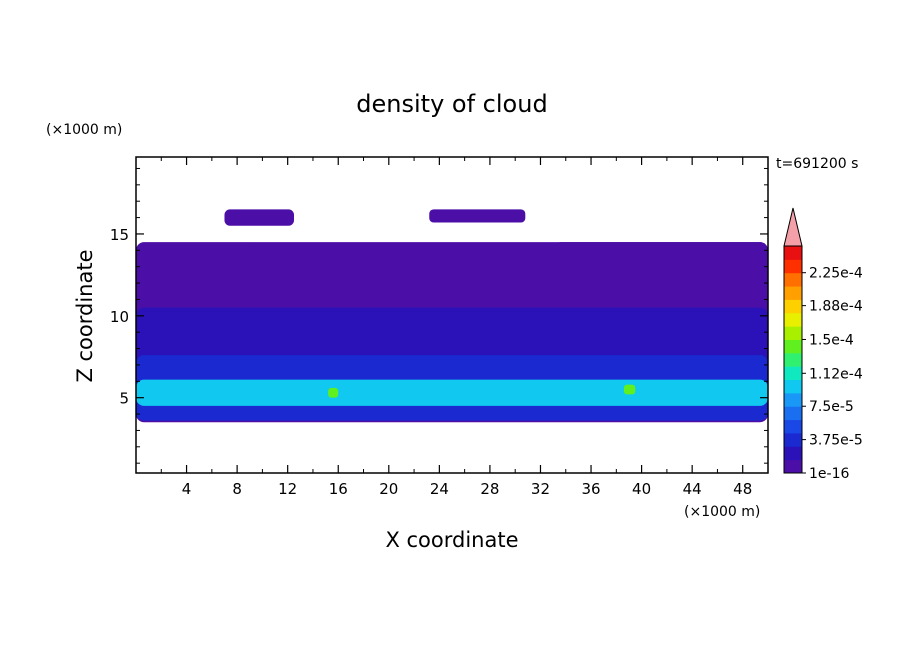  I want to click on x-unit-label: (×1000 m), so click(722, 512).